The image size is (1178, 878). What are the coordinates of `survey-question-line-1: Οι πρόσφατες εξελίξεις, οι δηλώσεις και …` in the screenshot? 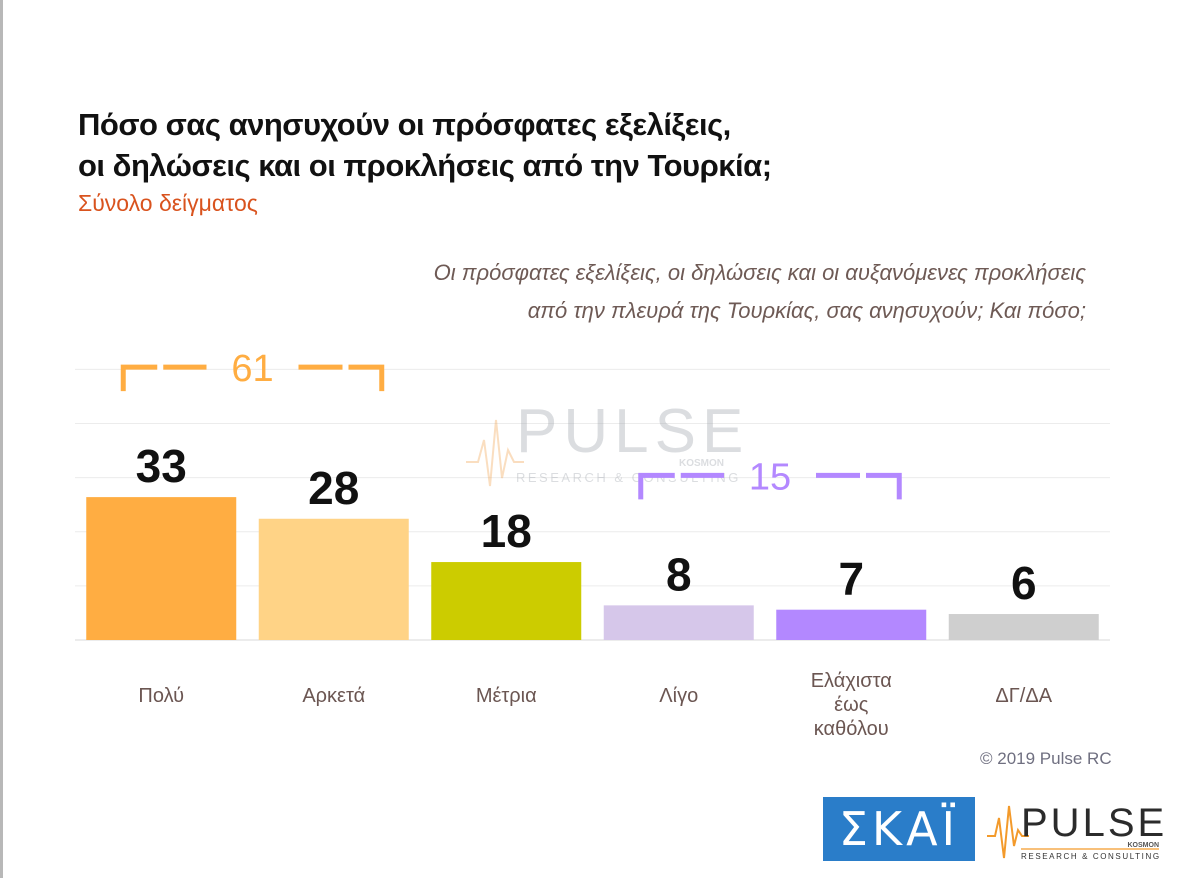 It's located at (759, 272).